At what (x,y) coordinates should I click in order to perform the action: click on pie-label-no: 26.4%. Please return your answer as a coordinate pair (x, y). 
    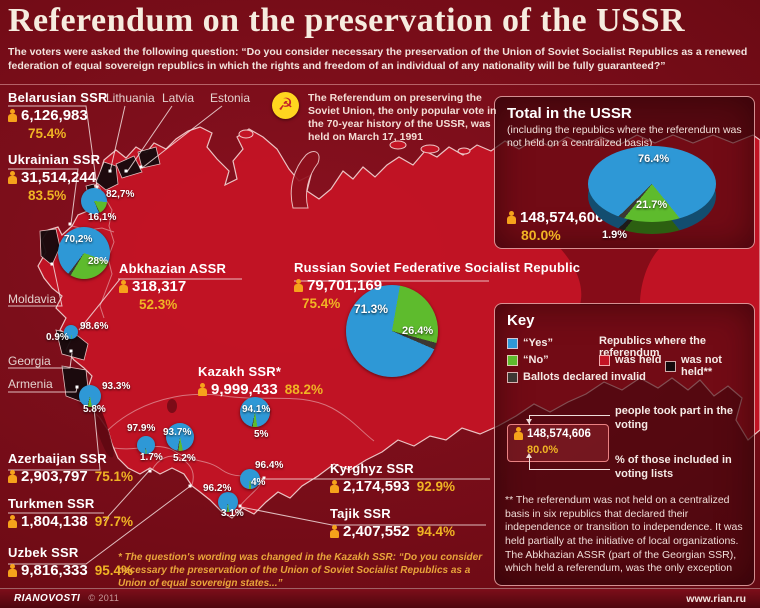
    Looking at the image, I should click on (418, 331).